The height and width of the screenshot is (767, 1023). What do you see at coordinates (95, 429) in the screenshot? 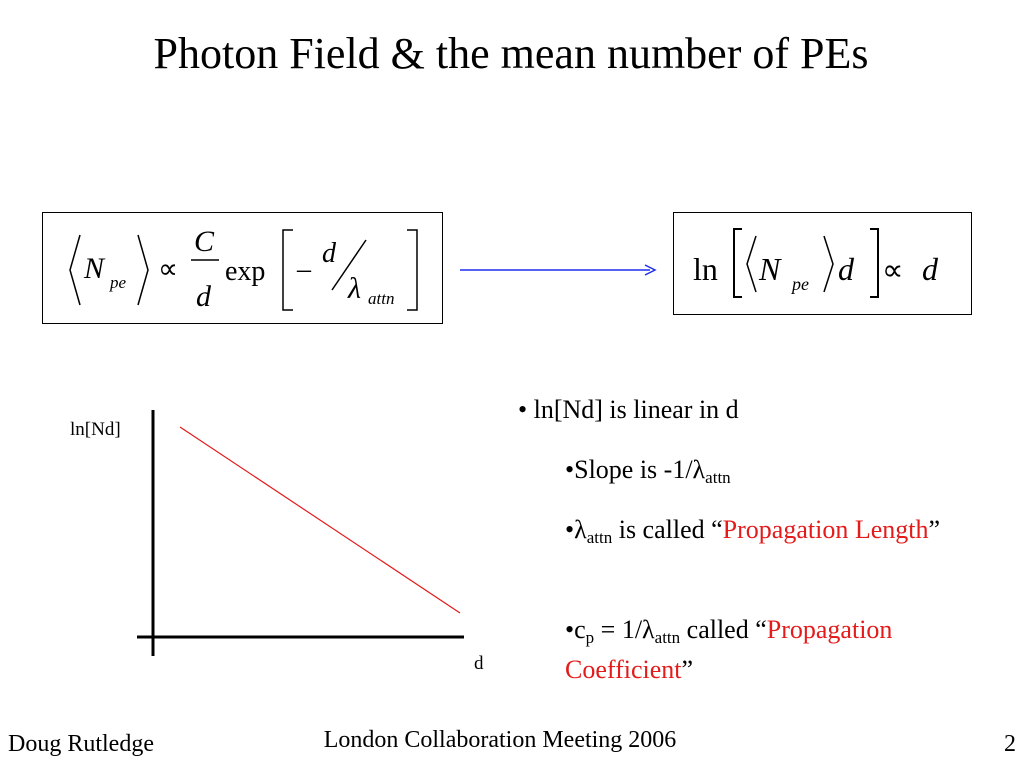
I see `y-axis-label: ln[Nd]` at bounding box center [95, 429].